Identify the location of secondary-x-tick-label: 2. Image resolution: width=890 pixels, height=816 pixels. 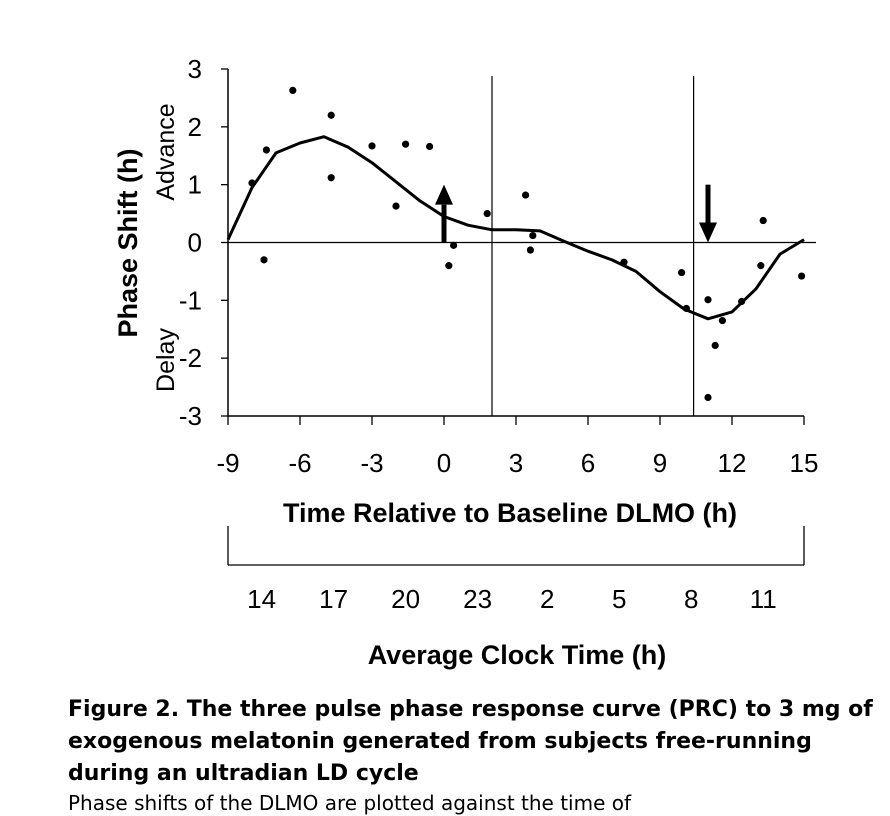
(547, 599).